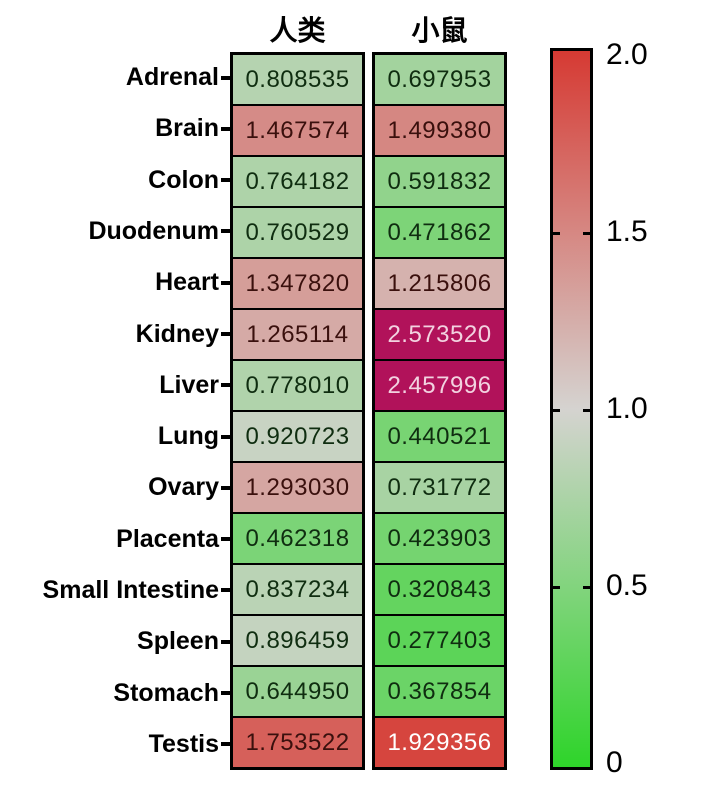 This screenshot has height=800, width=712. I want to click on column-header-mouse: 小鼠, so click(439, 30).